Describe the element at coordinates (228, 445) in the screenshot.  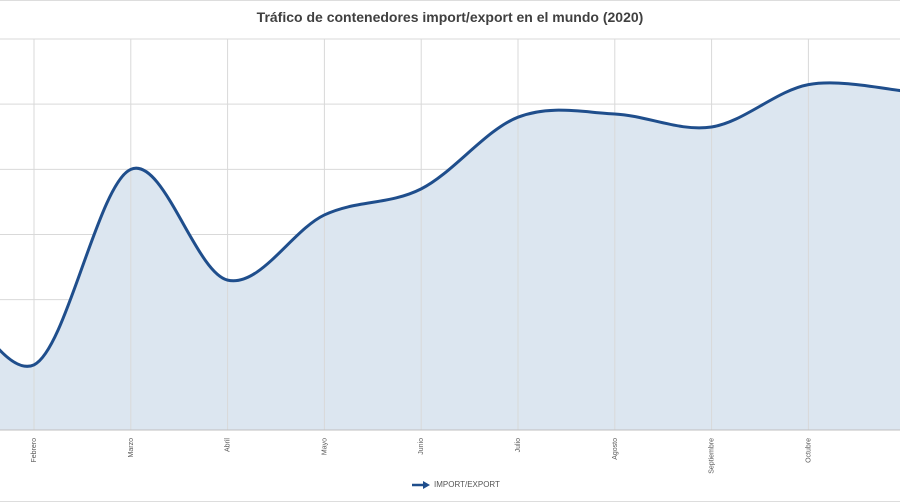
I see `x-tick-label: Abril` at that location.